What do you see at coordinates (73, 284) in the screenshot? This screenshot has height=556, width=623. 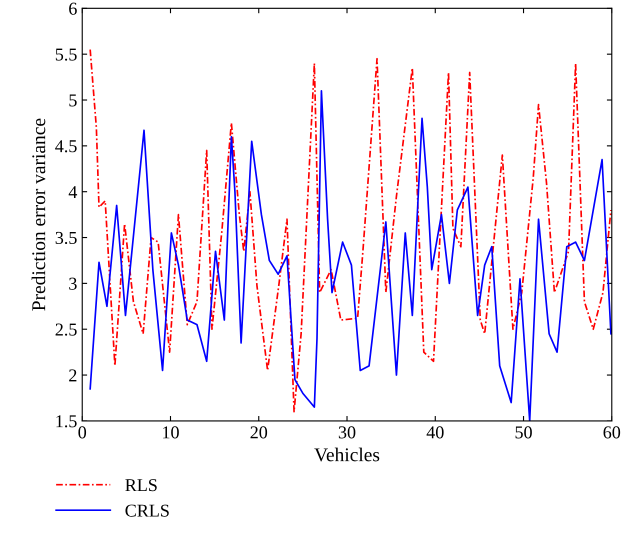 I see `y-tick-label: 3` at bounding box center [73, 284].